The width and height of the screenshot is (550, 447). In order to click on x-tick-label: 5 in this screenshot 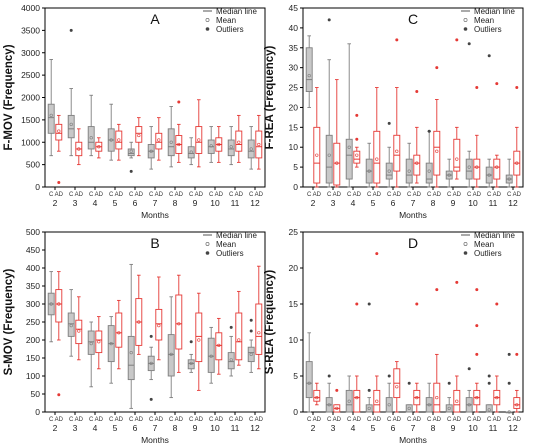, I will do `click(373, 203)`.